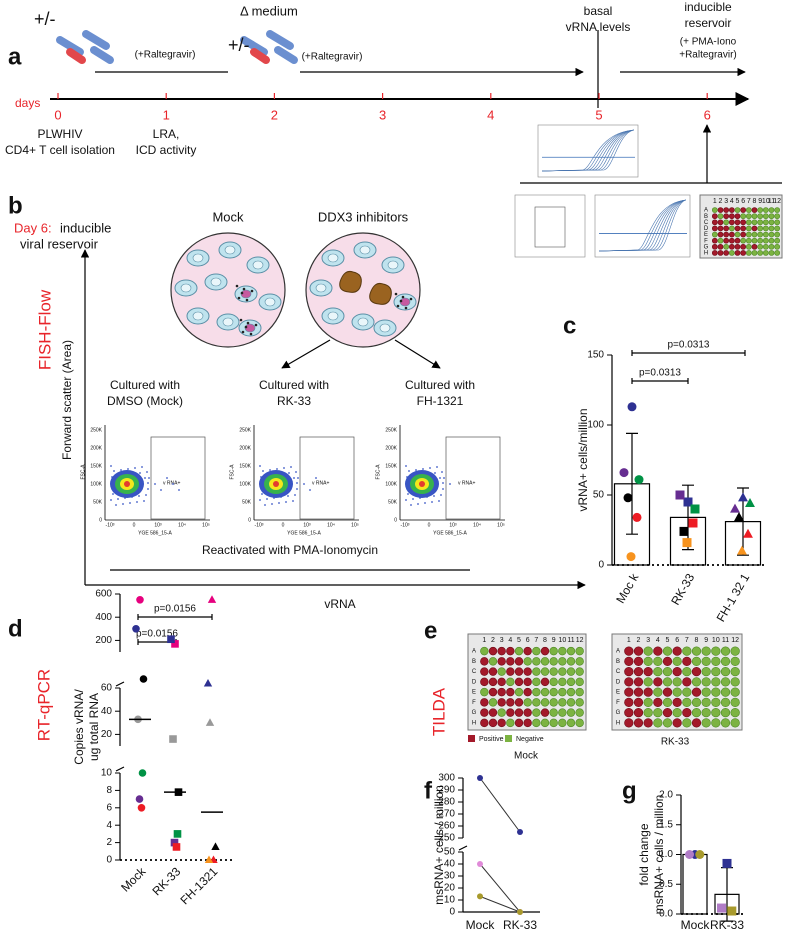 This screenshot has width=799, height=938. What do you see at coordinates (294, 401) in the screenshot?
I see `condition: RK-33` at bounding box center [294, 401].